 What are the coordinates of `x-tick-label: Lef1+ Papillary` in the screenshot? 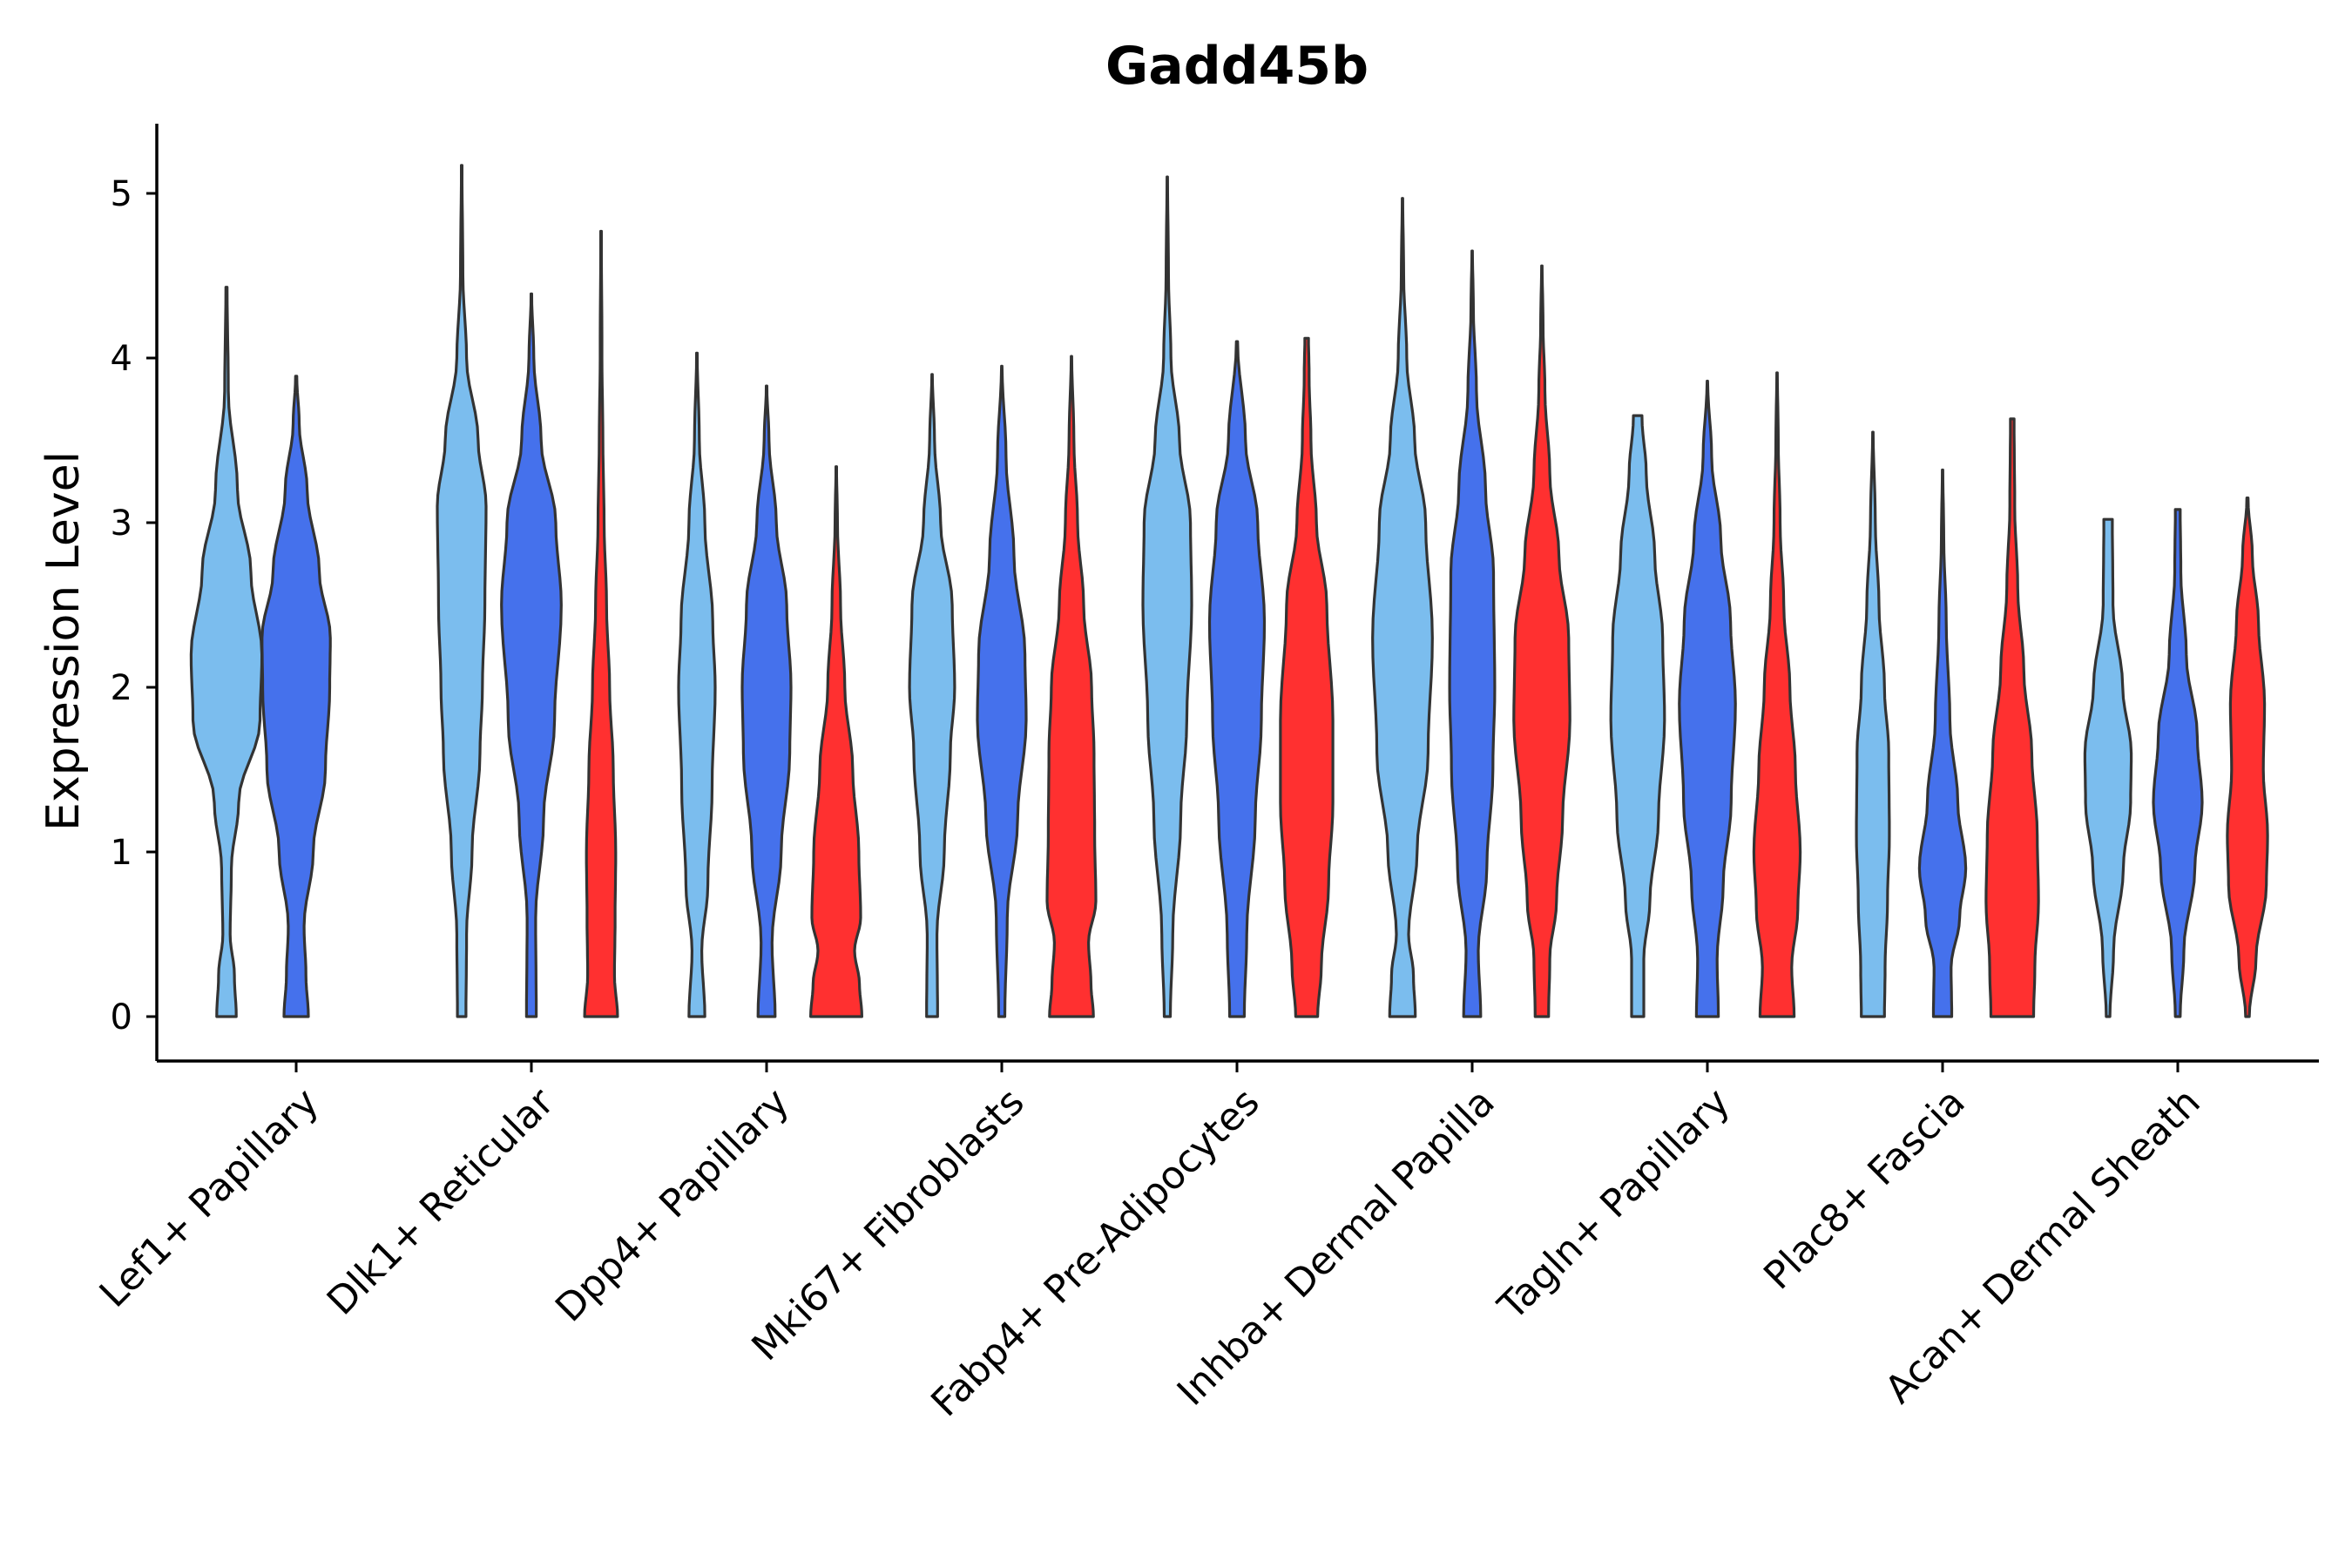 It's located at (209, 1198).